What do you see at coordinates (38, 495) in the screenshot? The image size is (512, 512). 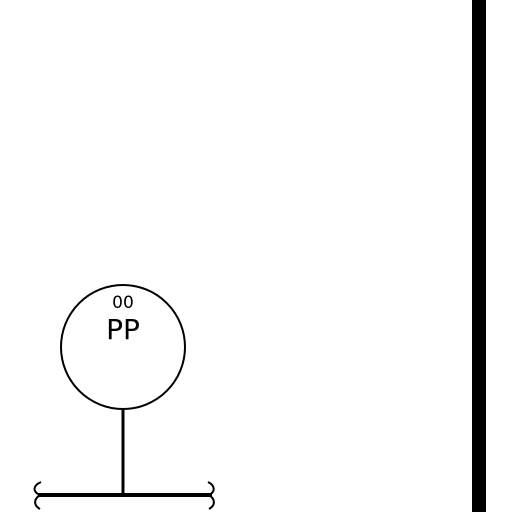 I see `left-break-mark` at bounding box center [38, 495].